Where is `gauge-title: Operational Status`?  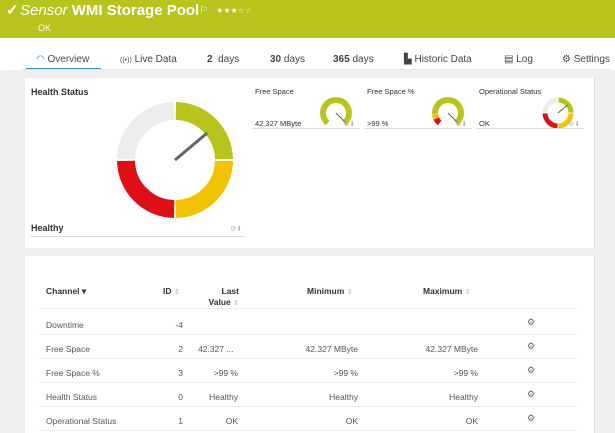
gauge-title: Operational Status is located at coordinates (510, 91).